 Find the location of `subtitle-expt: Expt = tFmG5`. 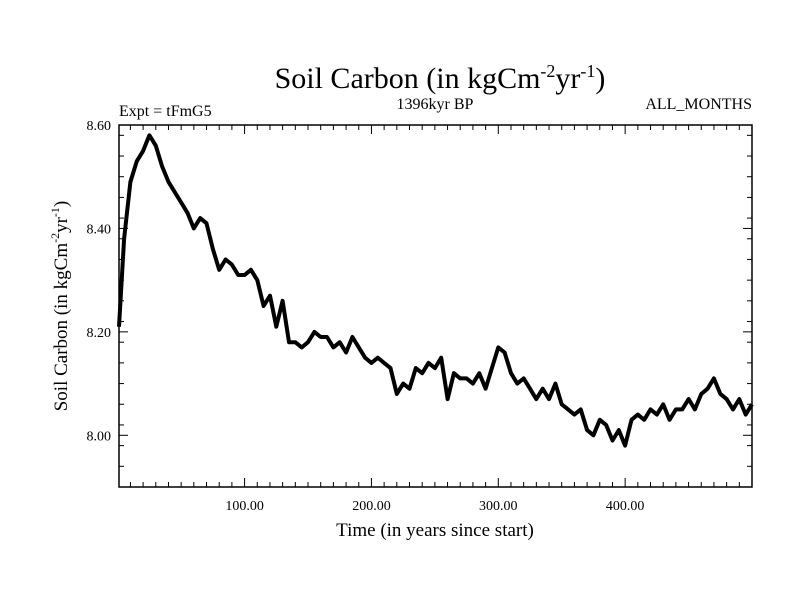

subtitle-expt: Expt = tFmG5 is located at coordinates (165, 111).